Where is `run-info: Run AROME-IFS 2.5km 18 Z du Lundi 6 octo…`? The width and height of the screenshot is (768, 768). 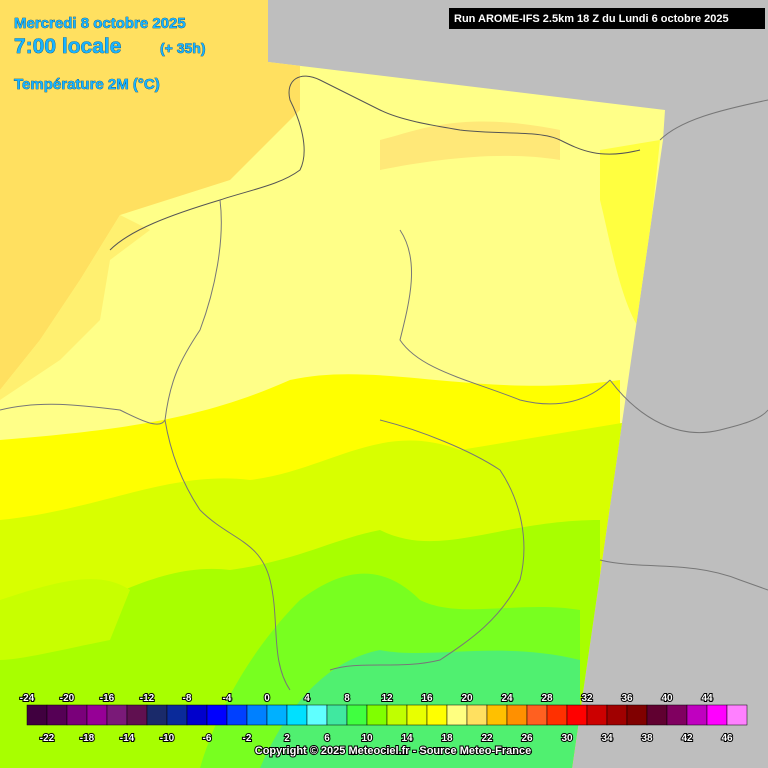
run-info: Run AROME-IFS 2.5km 18 Z du Lundi 6 octo… is located at coordinates (591, 19).